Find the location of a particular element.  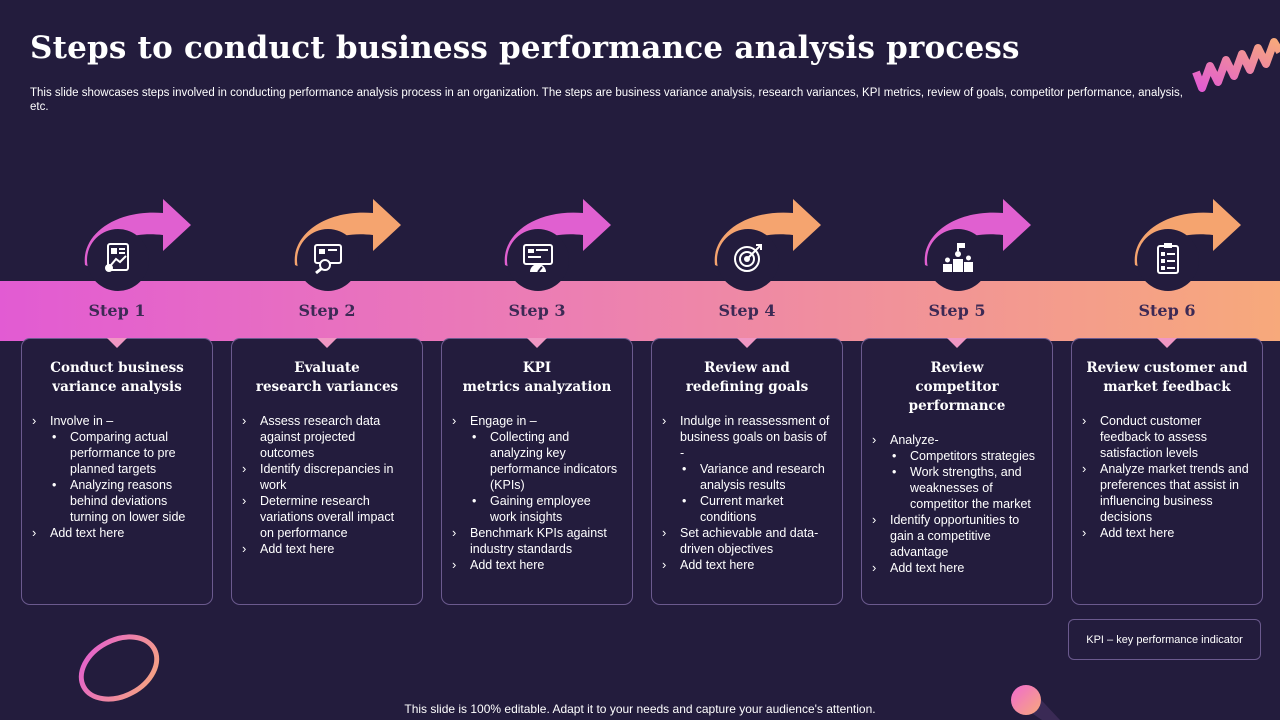

step-label: Step 4 is located at coordinates (747, 310).